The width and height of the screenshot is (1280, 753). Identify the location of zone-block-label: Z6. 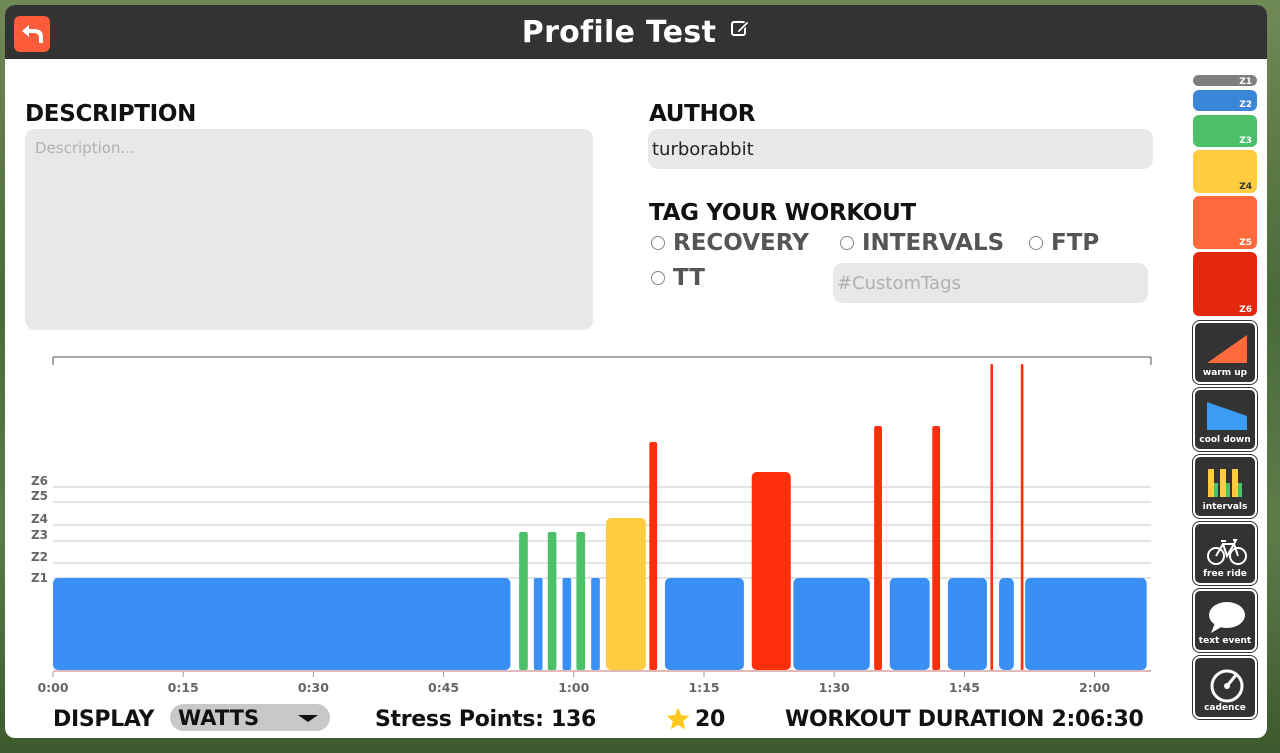
(1245, 310).